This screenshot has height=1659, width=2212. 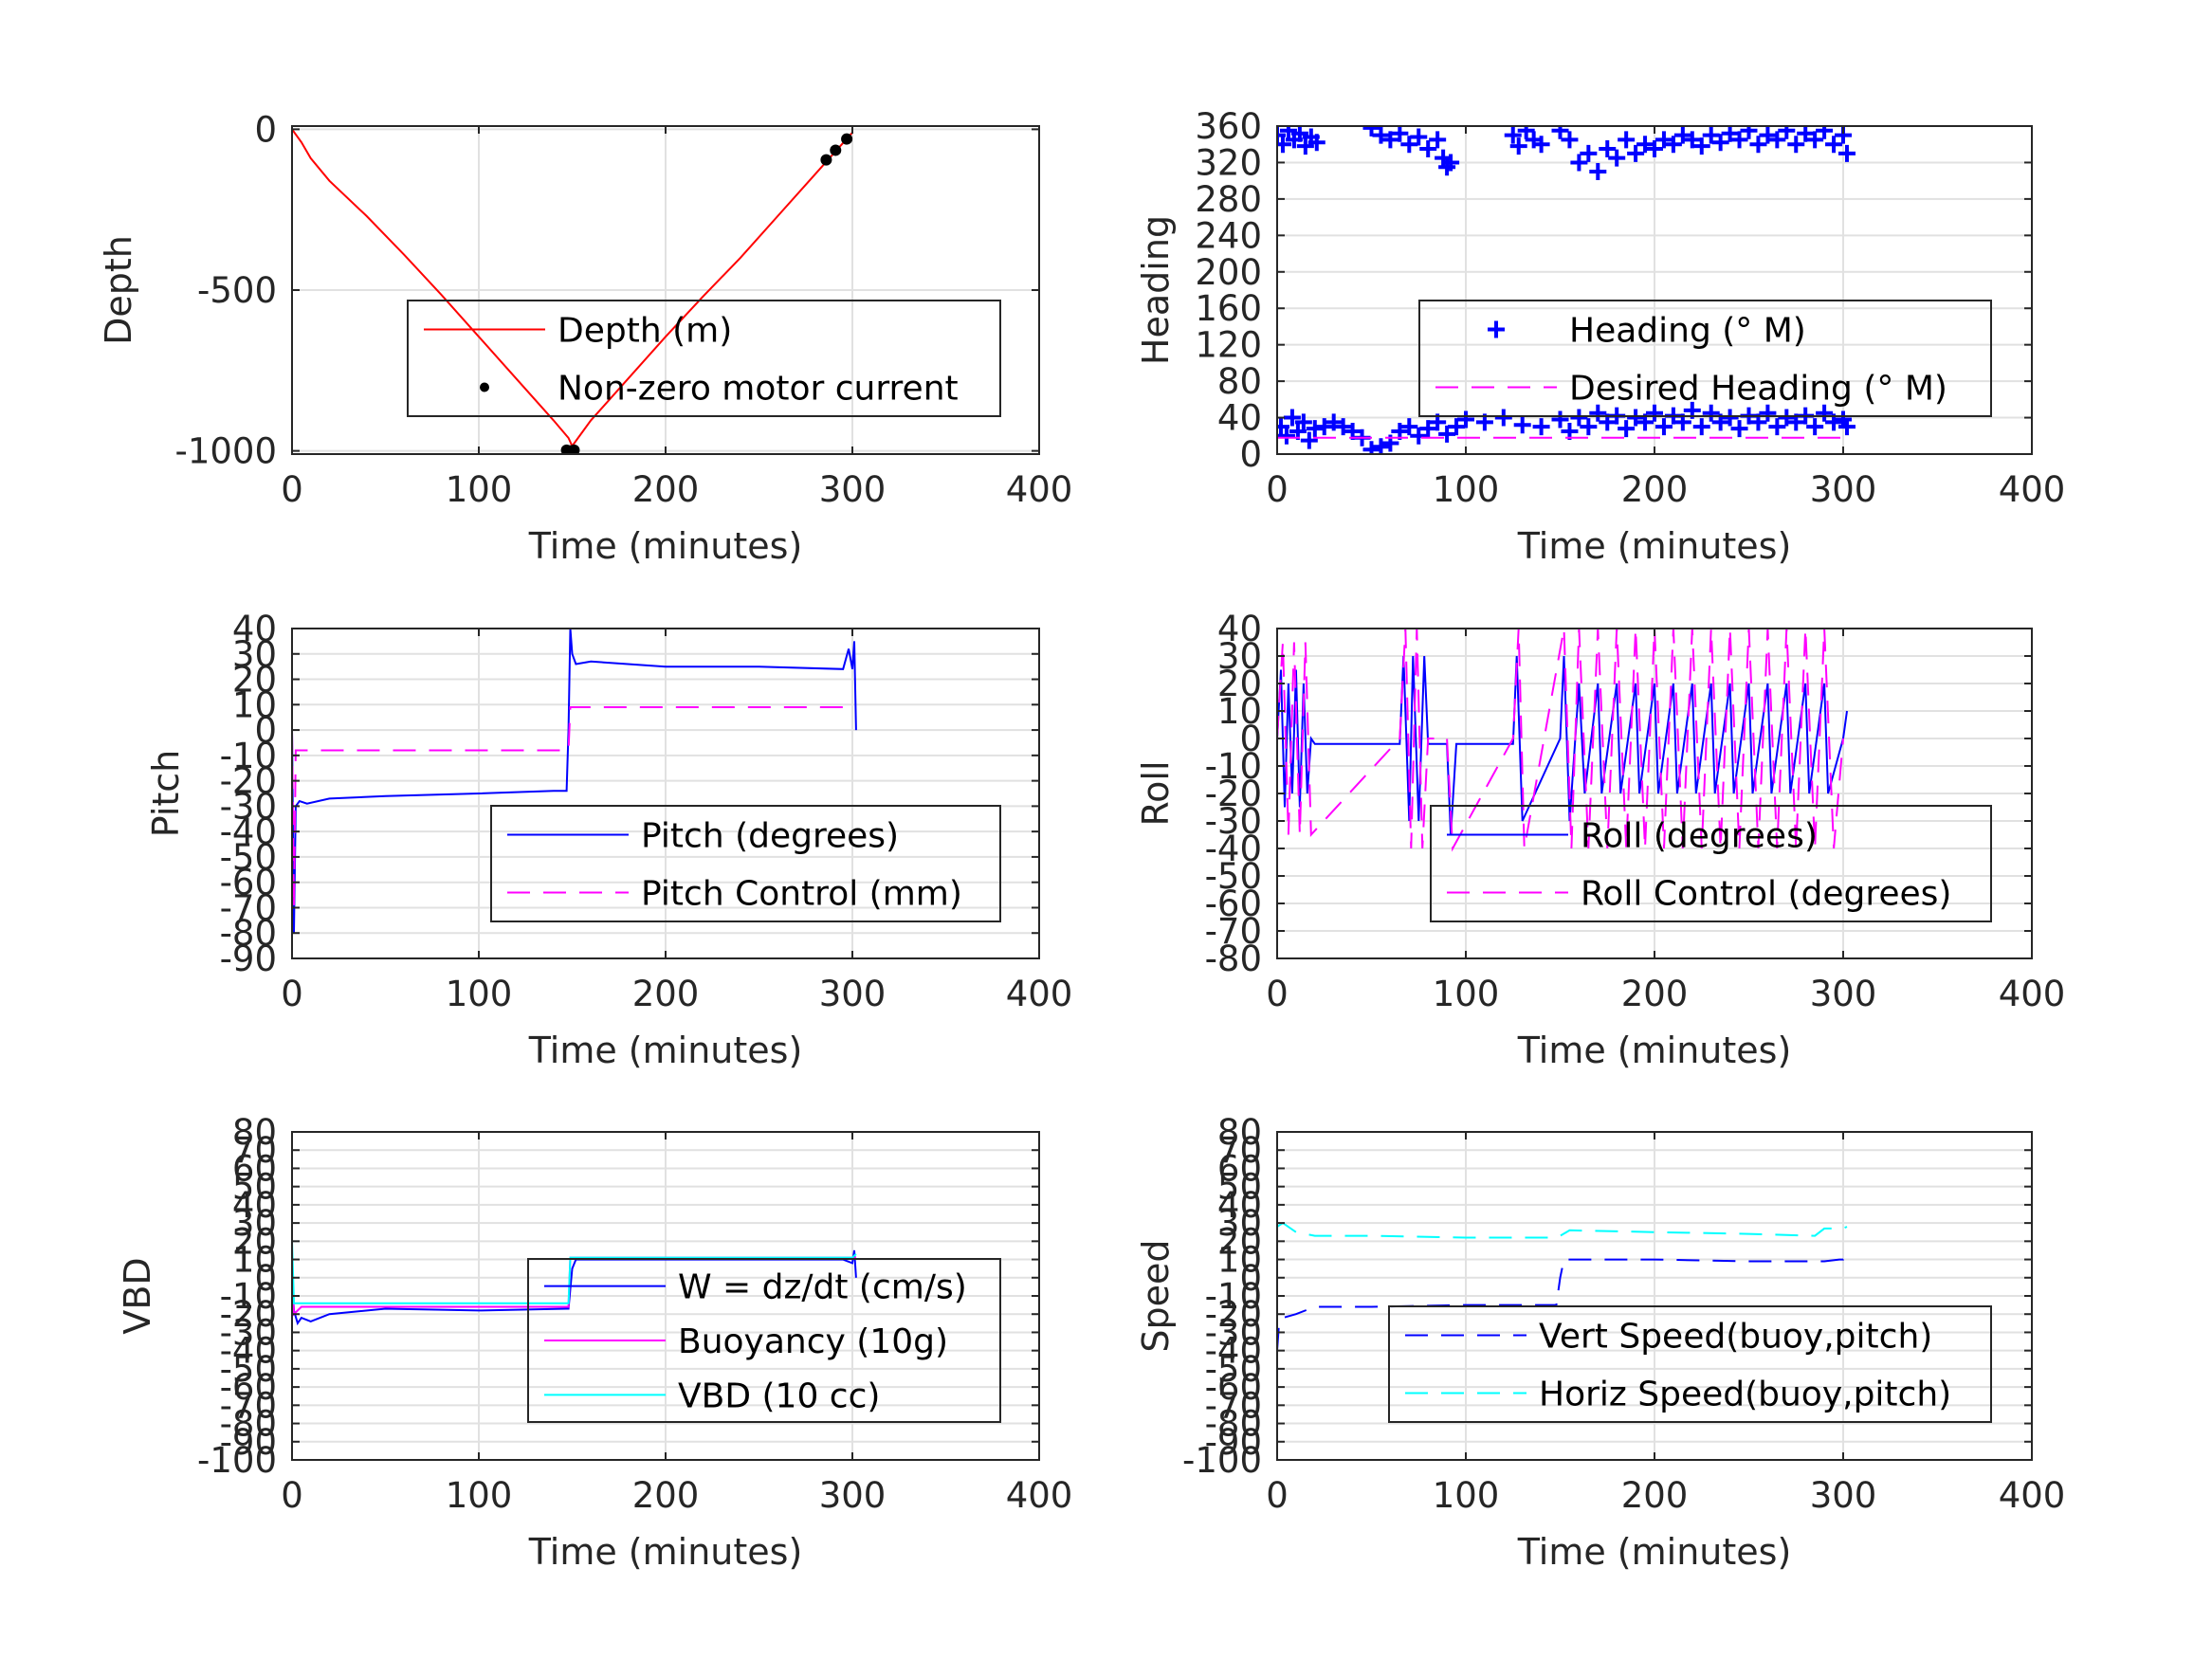 What do you see at coordinates (1239, 418) in the screenshot?
I see `heading-y-tick-label: 40` at bounding box center [1239, 418].